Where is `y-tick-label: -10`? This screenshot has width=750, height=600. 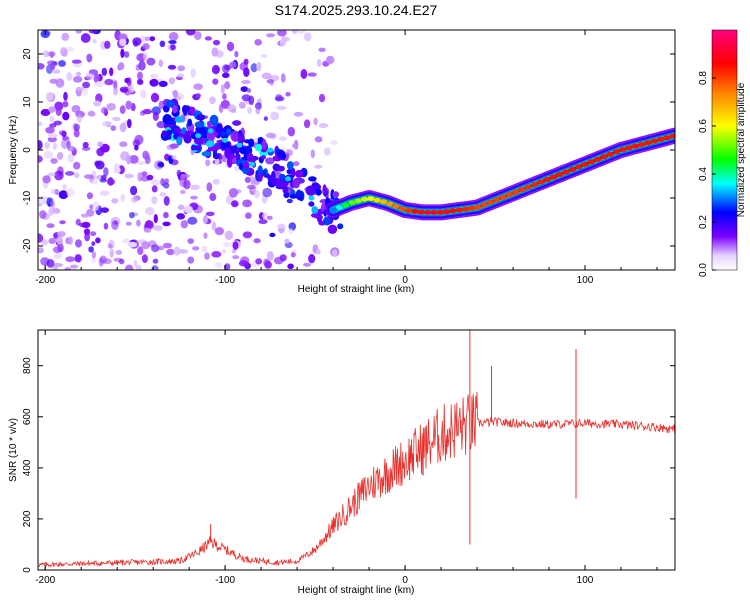
y-tick-label: -10 is located at coordinates (27, 197).